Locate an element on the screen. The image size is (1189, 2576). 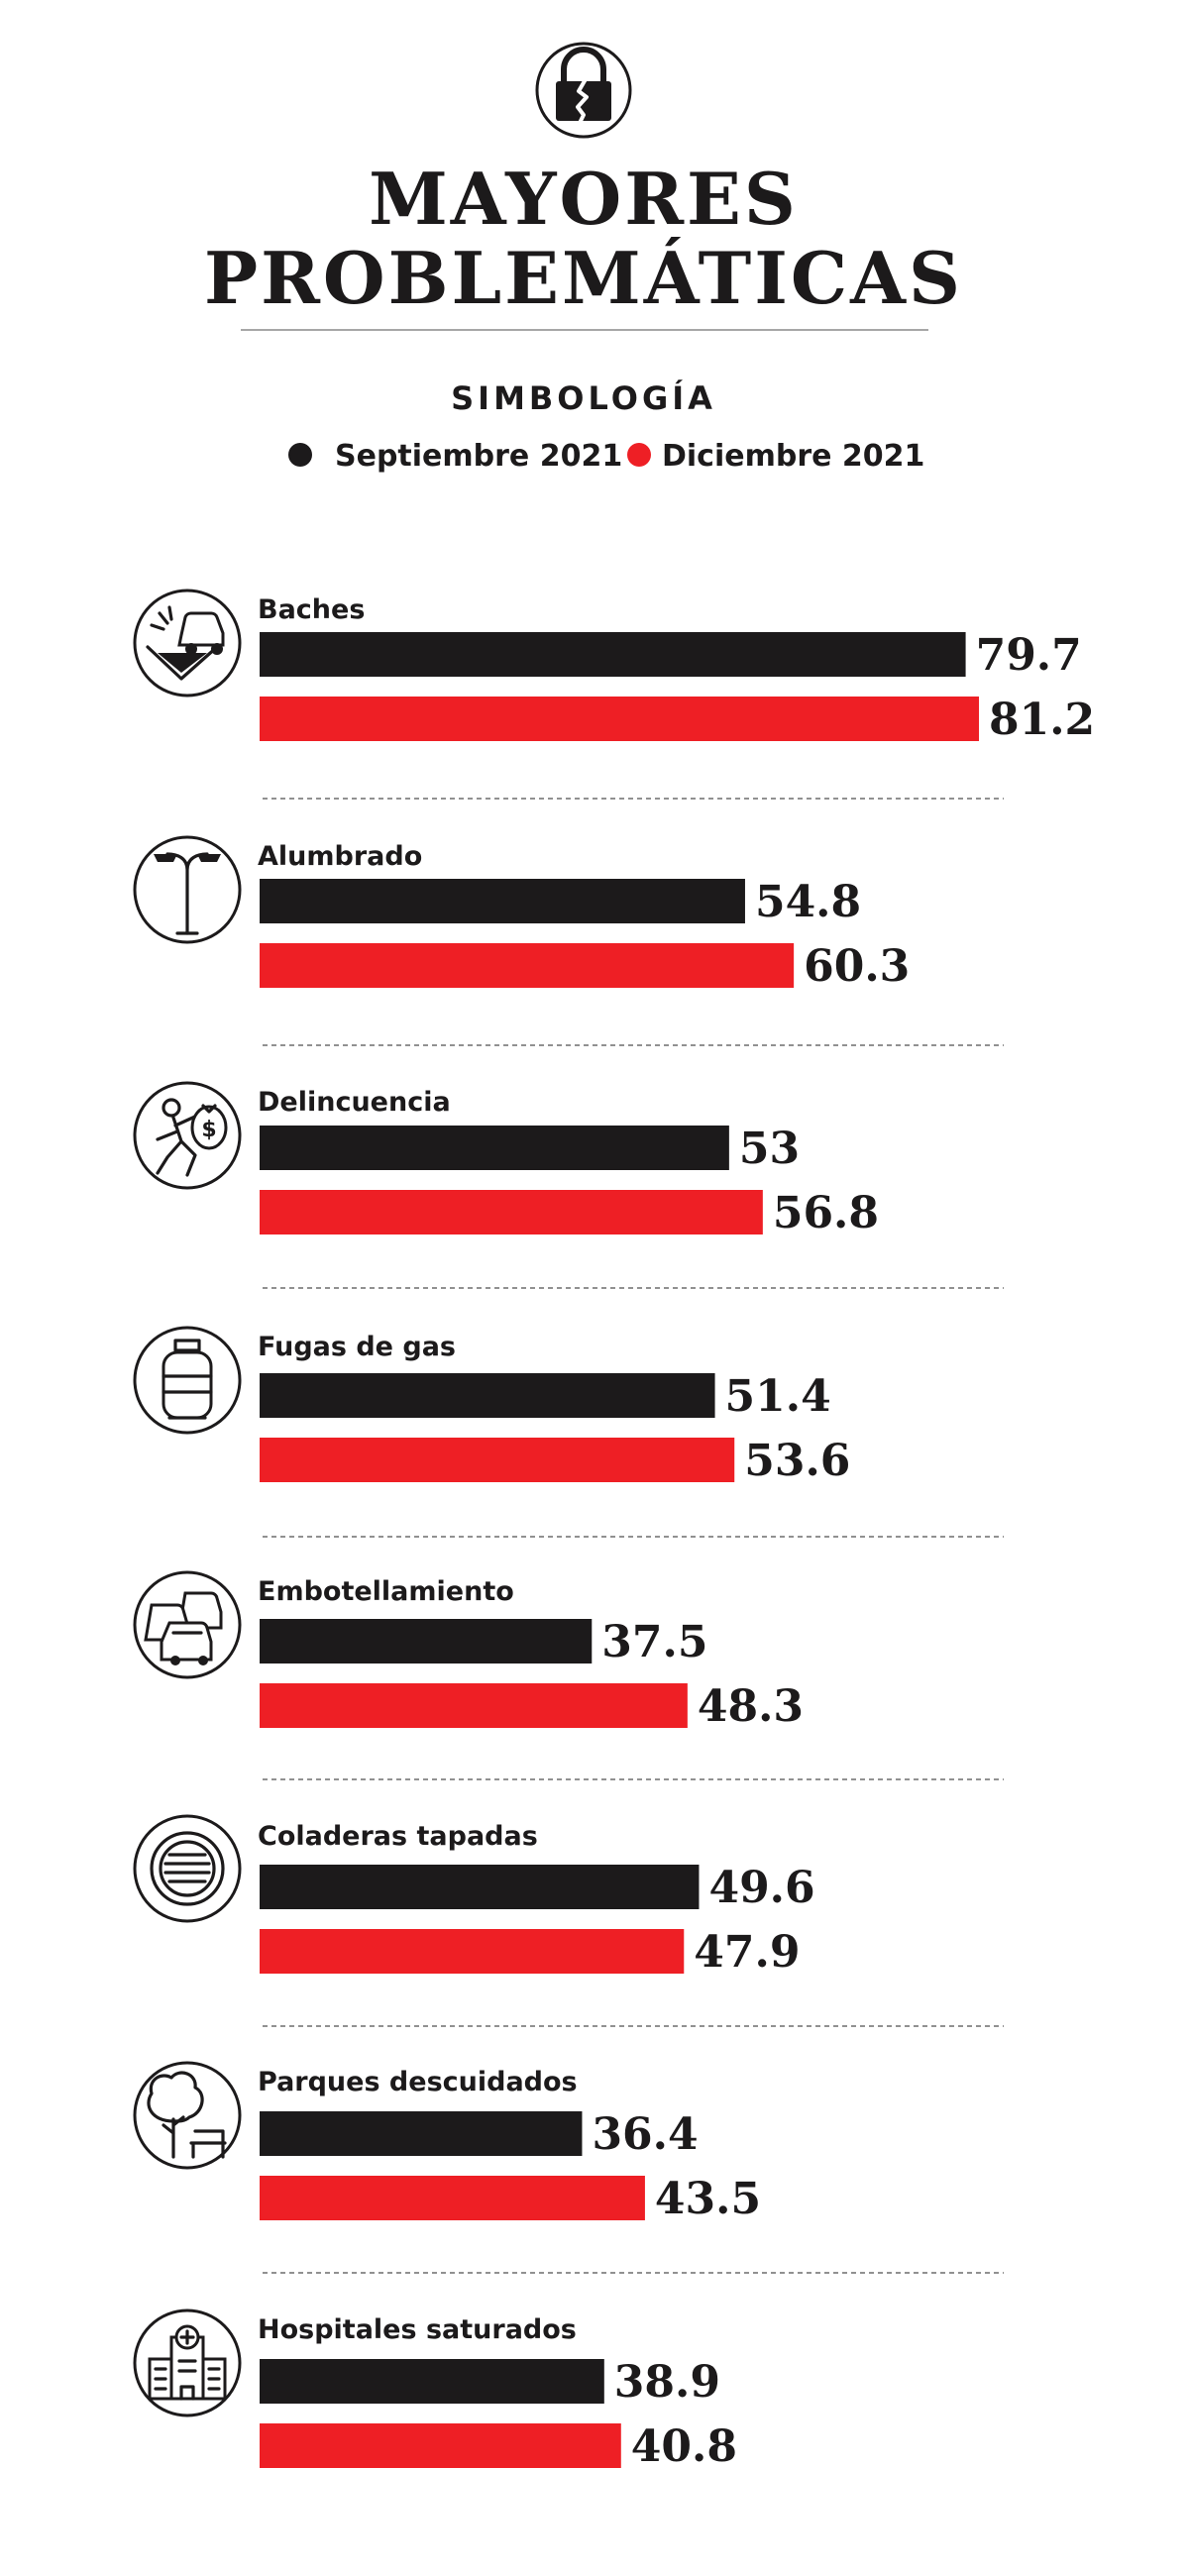
category-label: Coladeras tapadas is located at coordinates (398, 1836).